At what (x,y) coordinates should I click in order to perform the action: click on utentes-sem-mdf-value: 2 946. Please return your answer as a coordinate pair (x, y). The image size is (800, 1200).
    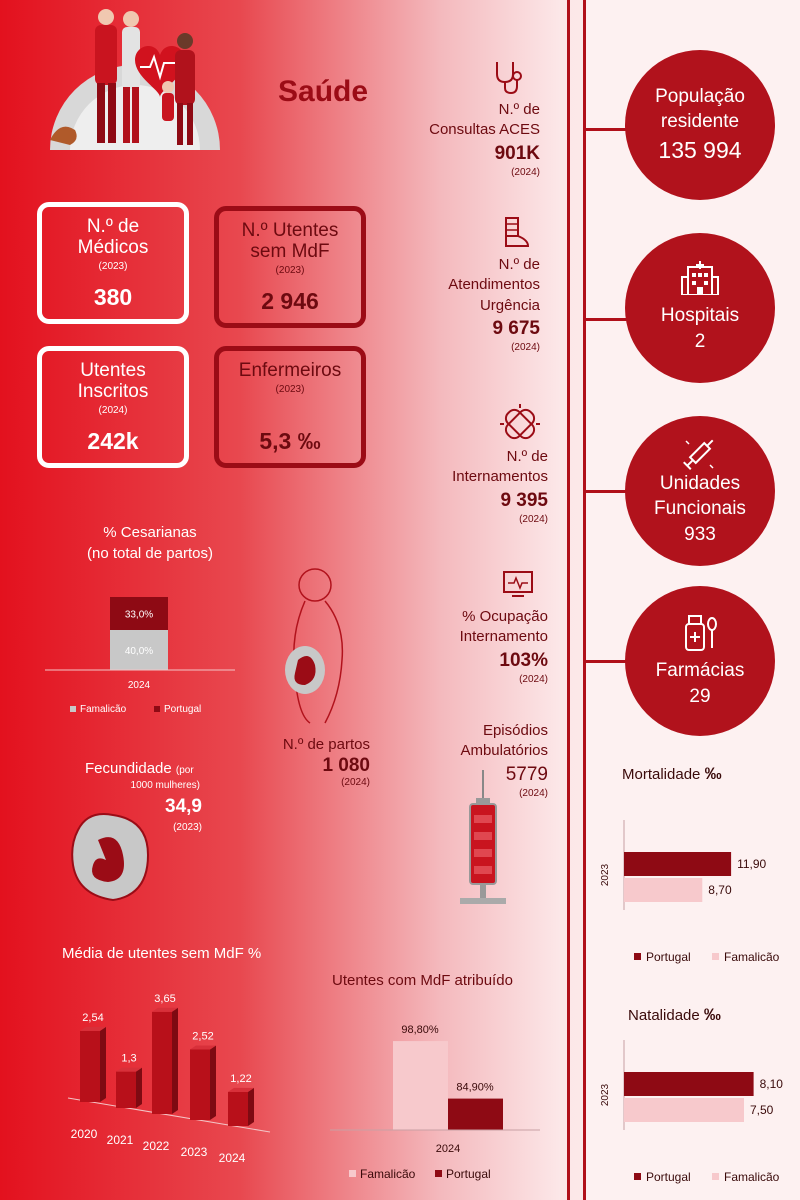
    Looking at the image, I should click on (290, 301).